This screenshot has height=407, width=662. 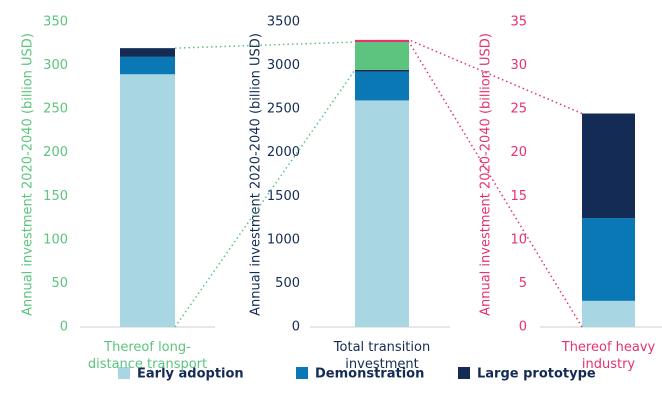 What do you see at coordinates (55, 196) in the screenshot?
I see `y-tick-label: 150` at bounding box center [55, 196].